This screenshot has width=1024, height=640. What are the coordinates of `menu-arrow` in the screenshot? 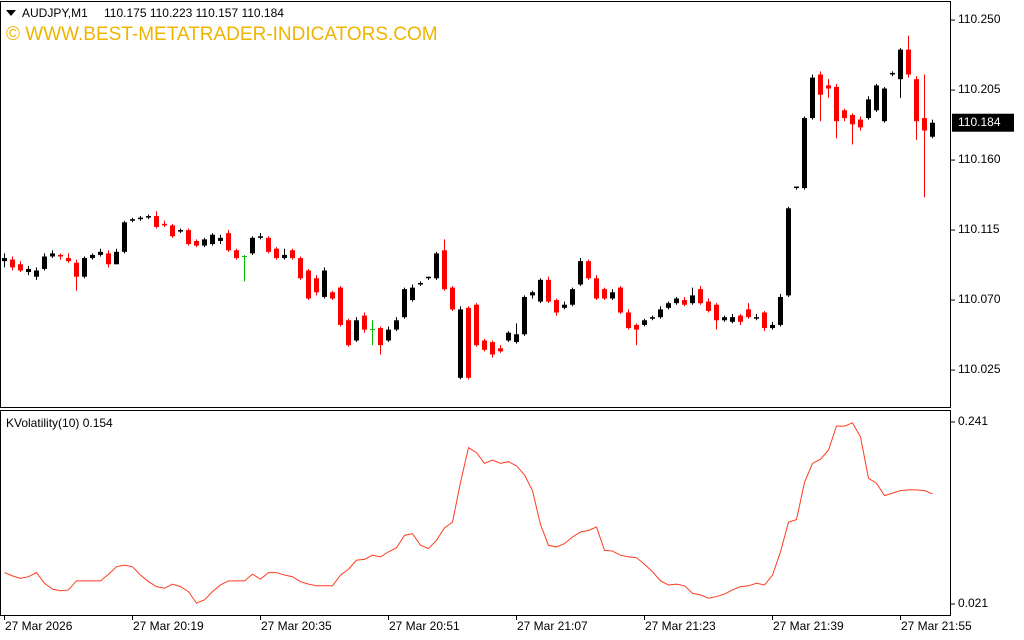 It's located at (11, 13).